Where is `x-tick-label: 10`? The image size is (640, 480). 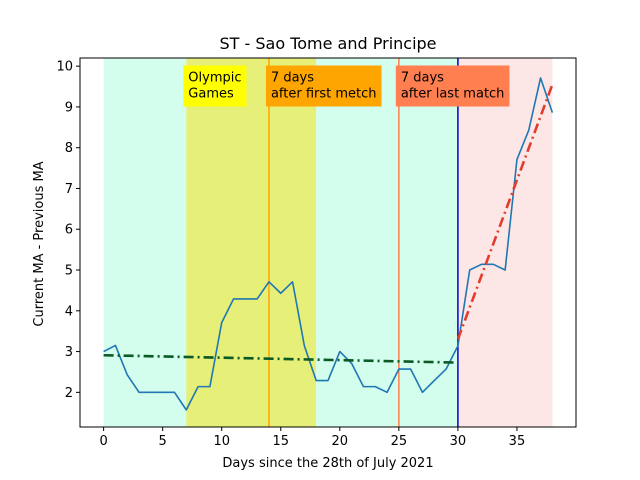 x-tick-label: 10 is located at coordinates (221, 441).